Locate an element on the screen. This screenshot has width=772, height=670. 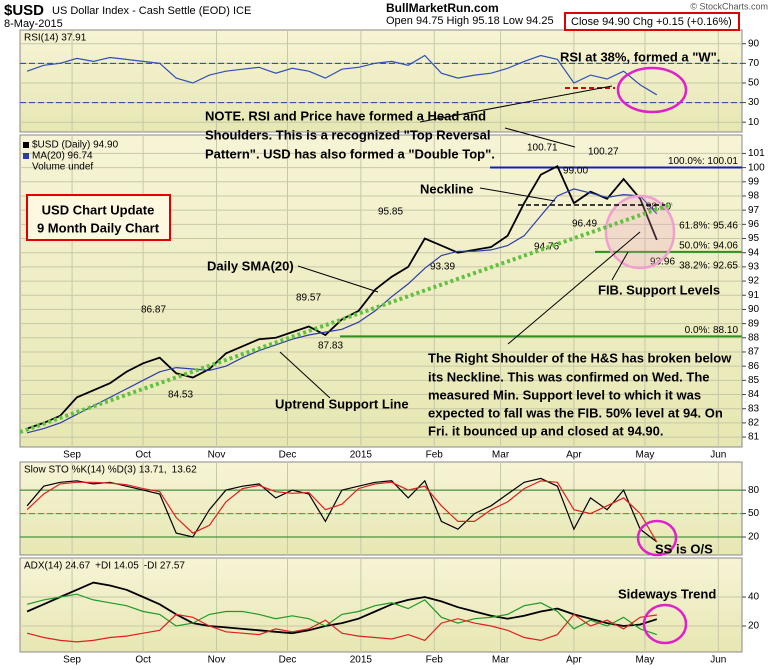
price-label: 100.27 is located at coordinates (603, 152).